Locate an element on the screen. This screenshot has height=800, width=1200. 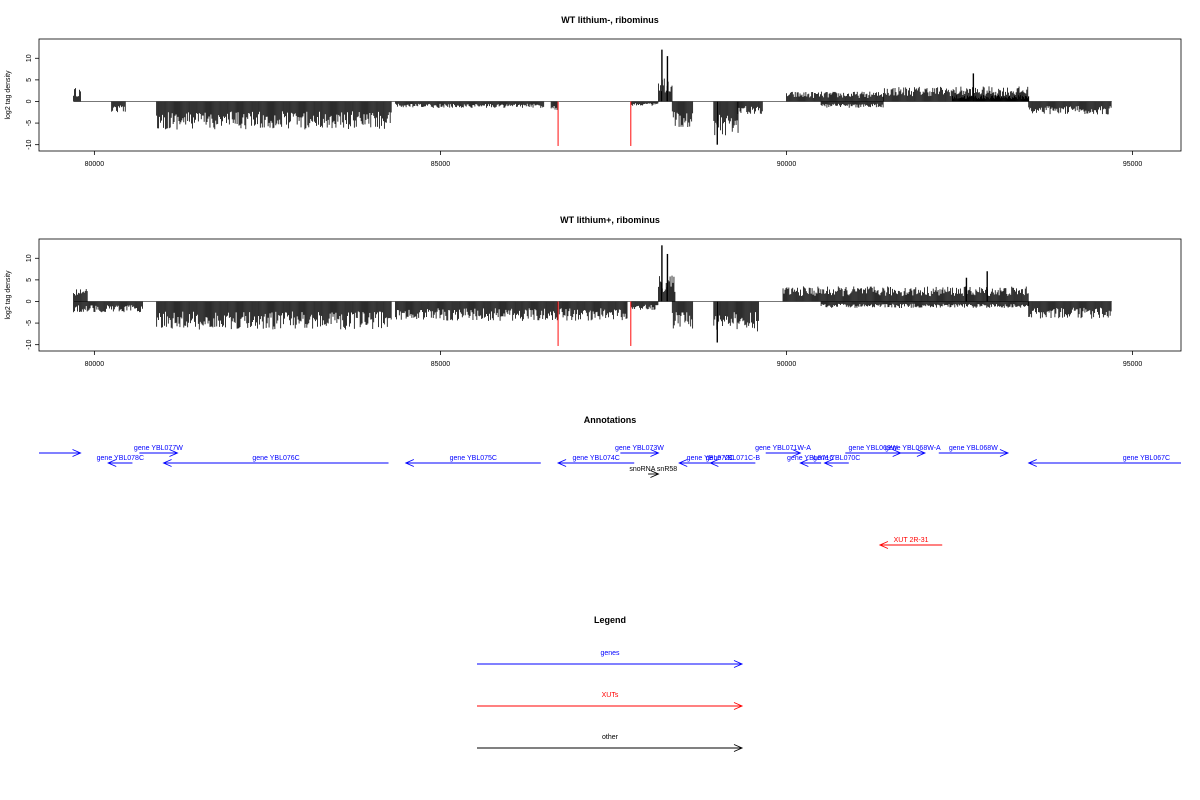
feature-label: gene YBL068W is located at coordinates (973, 448).